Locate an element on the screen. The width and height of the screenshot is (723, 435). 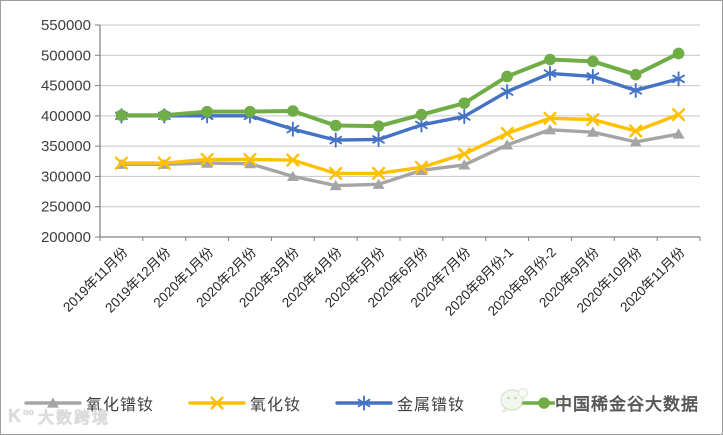
svg-text: 350000 is located at coordinates (66, 146).